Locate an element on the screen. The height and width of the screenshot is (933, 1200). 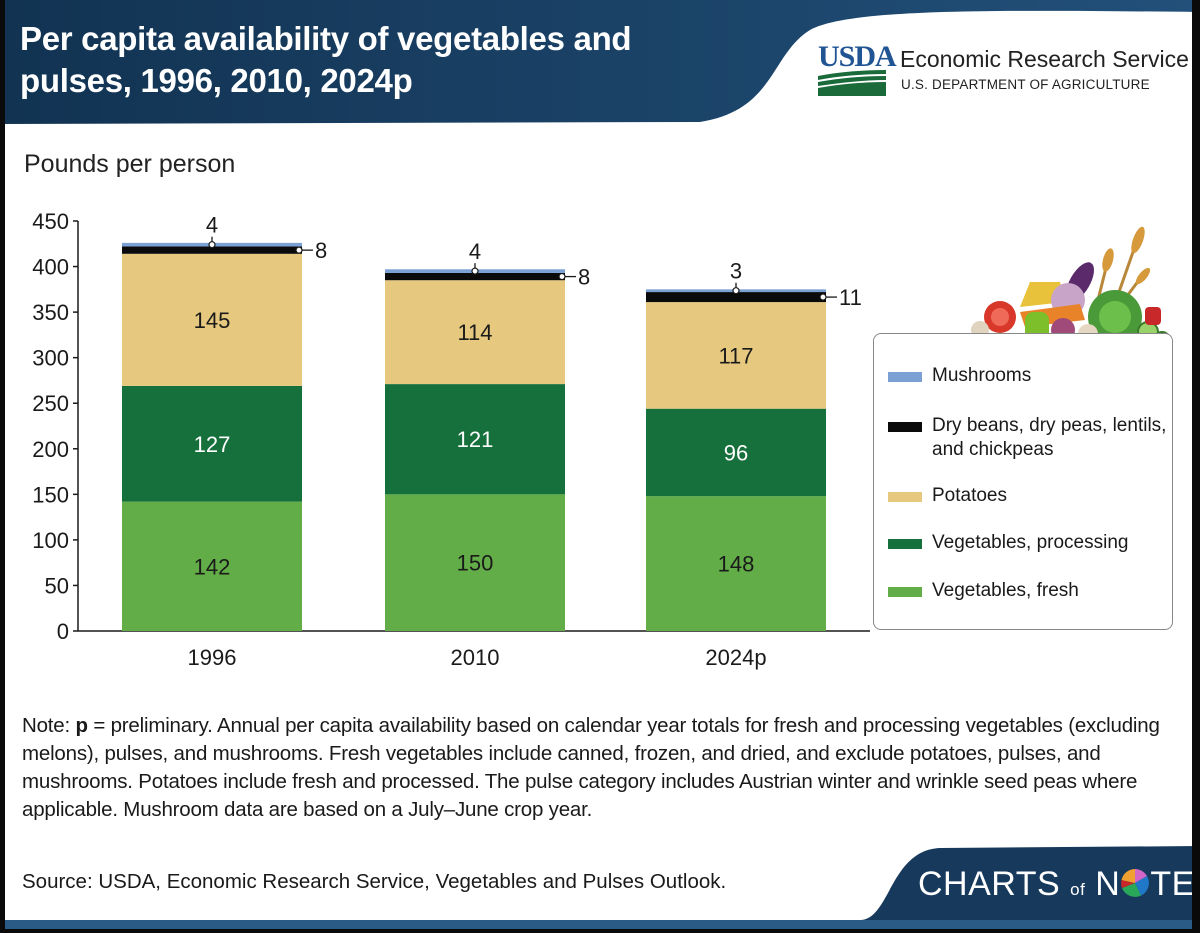
charts-of-note-brand: CHARTS of N TE is located at coordinates (1056, 884).